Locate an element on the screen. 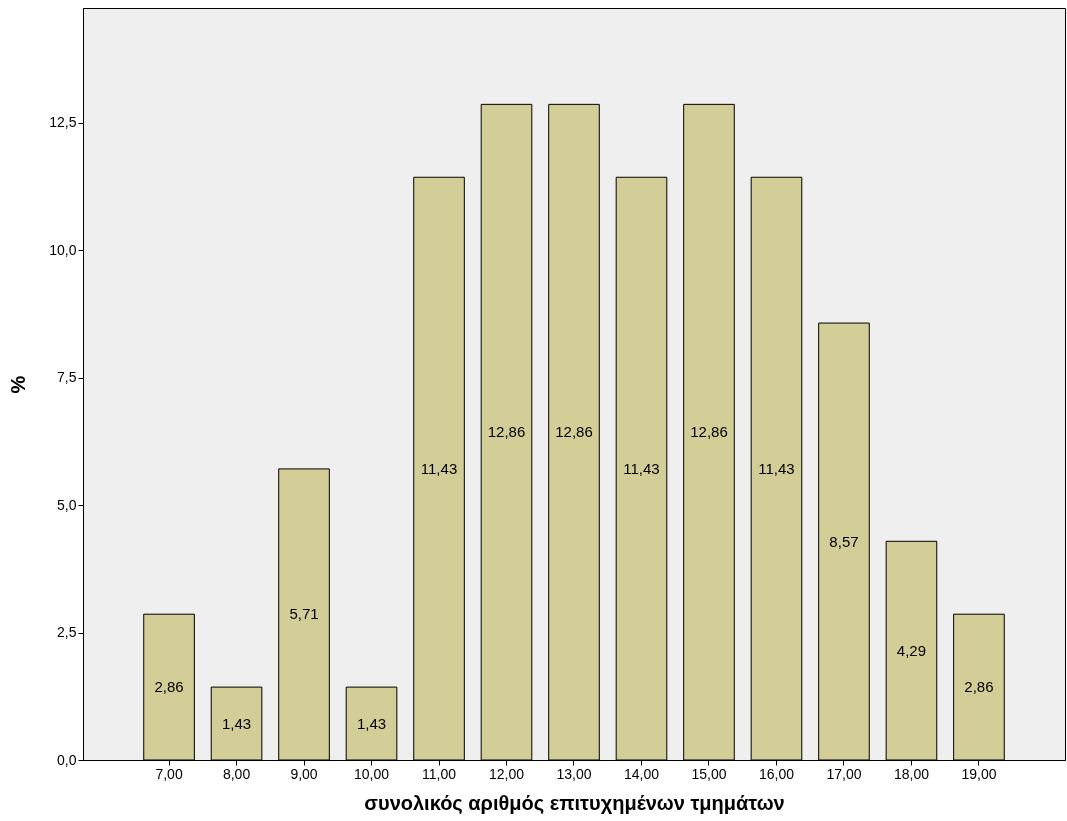  y-tick-label: 7,5 is located at coordinates (67, 377).